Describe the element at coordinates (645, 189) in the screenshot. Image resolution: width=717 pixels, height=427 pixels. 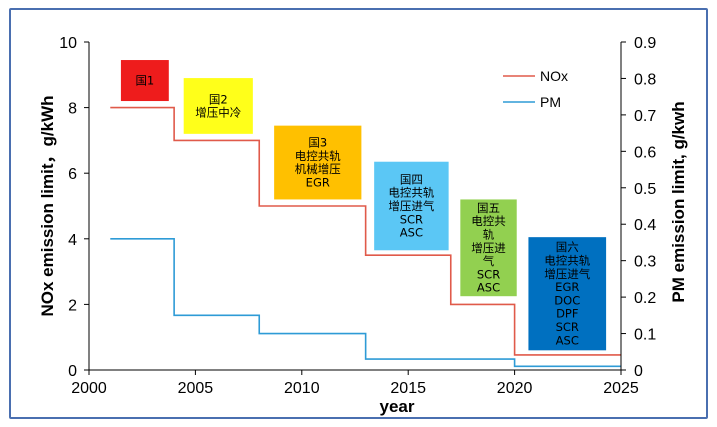
I see `y-right-tick-label: 0.5` at that location.